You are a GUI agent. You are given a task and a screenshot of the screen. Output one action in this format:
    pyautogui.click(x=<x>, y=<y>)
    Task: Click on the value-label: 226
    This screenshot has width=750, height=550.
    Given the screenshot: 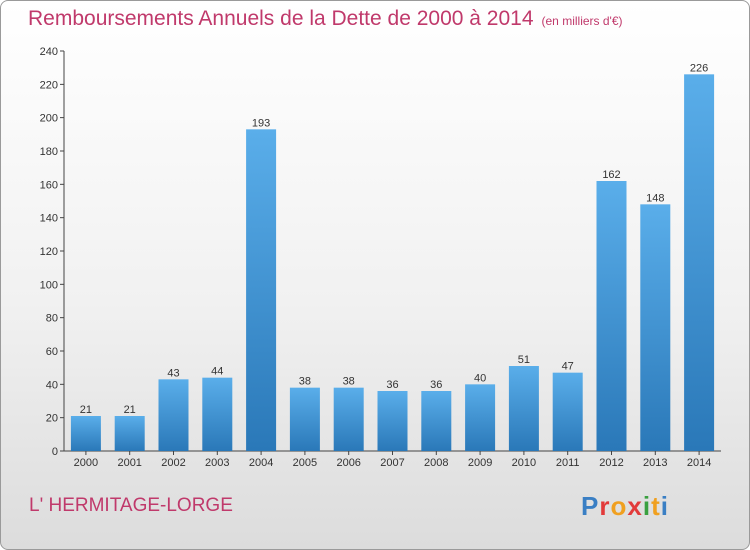 What is the action you would take?
    pyautogui.click(x=699, y=68)
    